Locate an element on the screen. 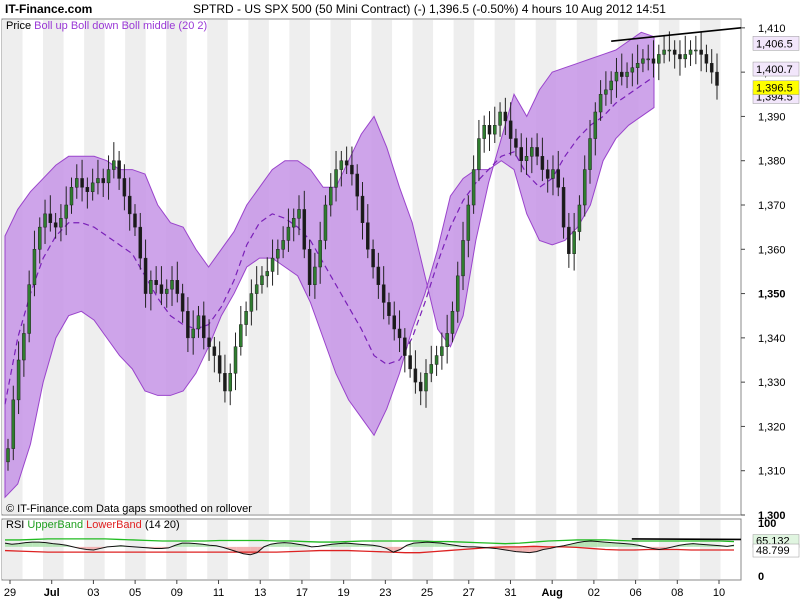  y-tick-label: 1,310 is located at coordinates (772, 472).